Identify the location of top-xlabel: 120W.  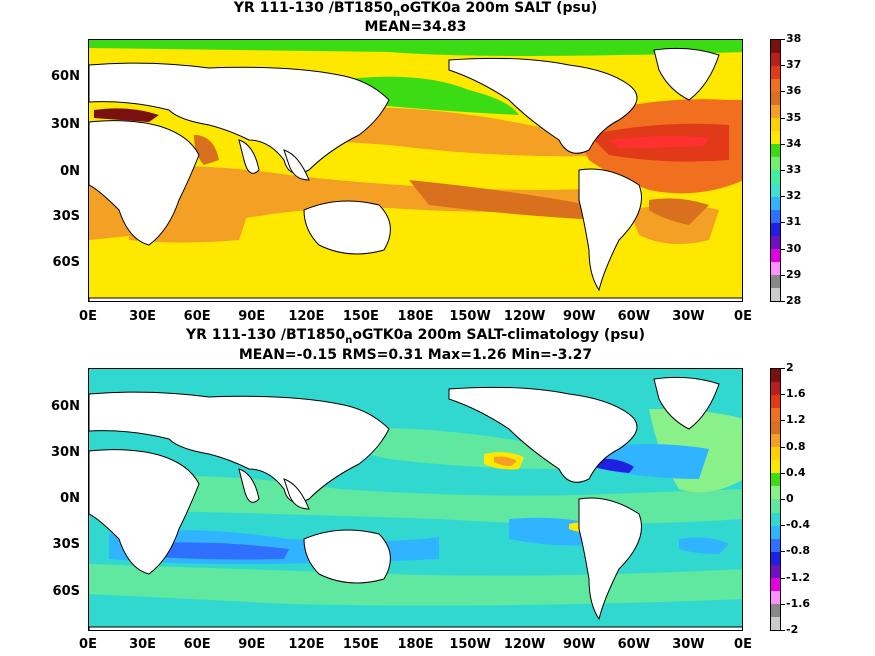
(524, 316).